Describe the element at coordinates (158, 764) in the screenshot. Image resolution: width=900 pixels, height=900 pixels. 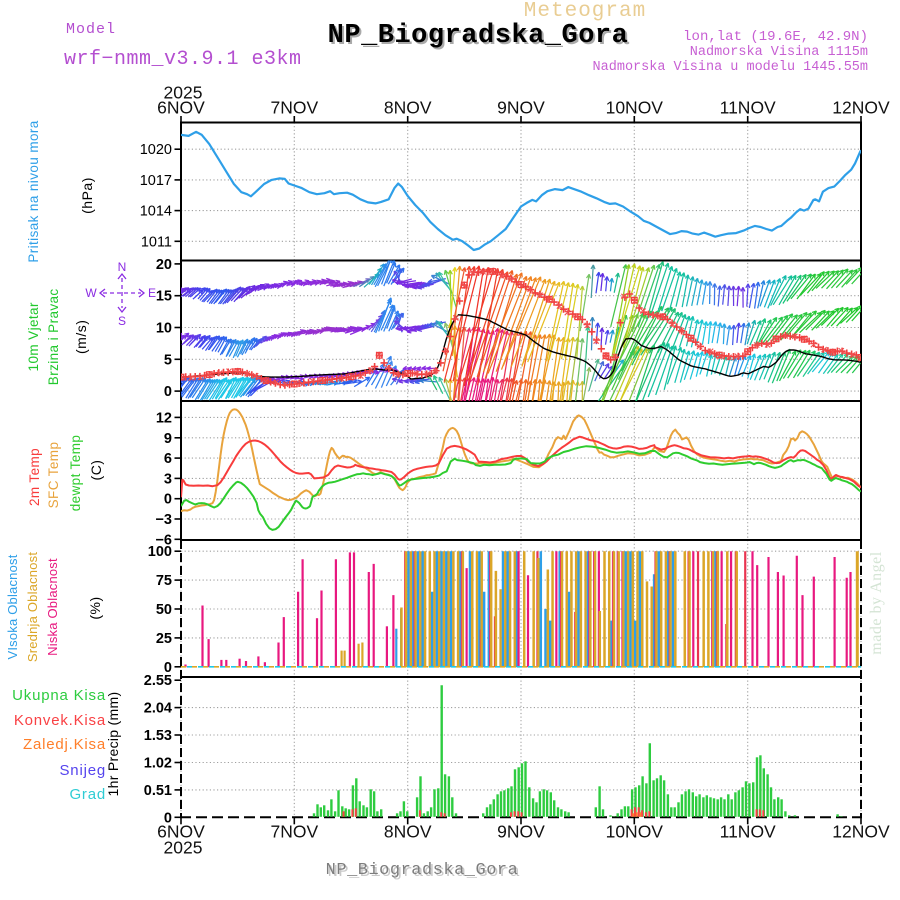
I see `svg-text: 1.02` at that location.